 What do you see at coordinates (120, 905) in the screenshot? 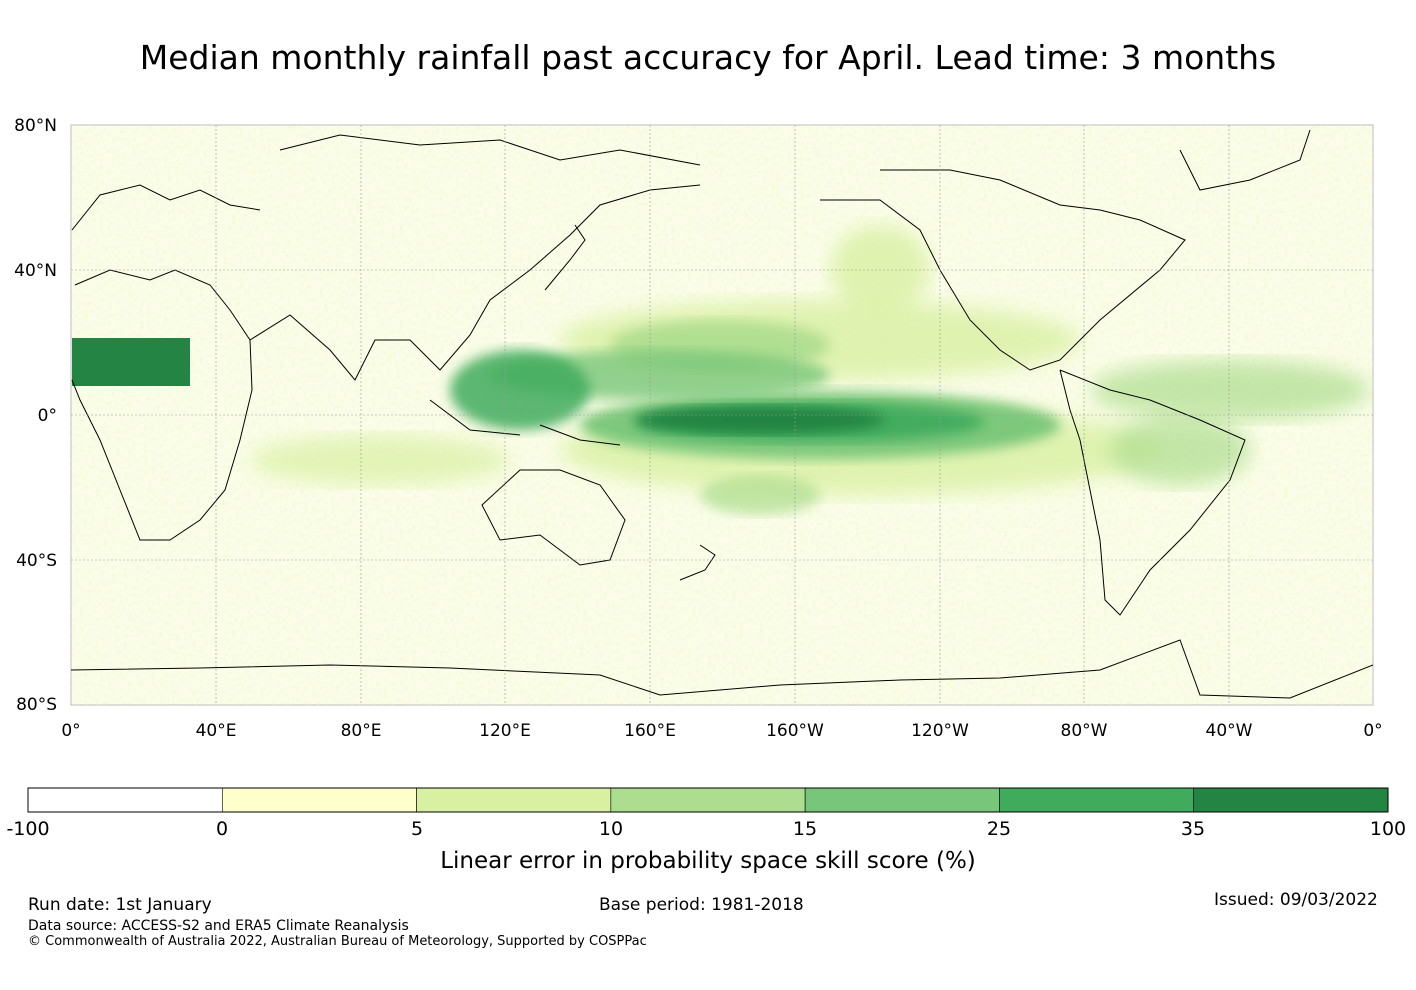
I see `run-date: Run date: 1st January` at bounding box center [120, 905].